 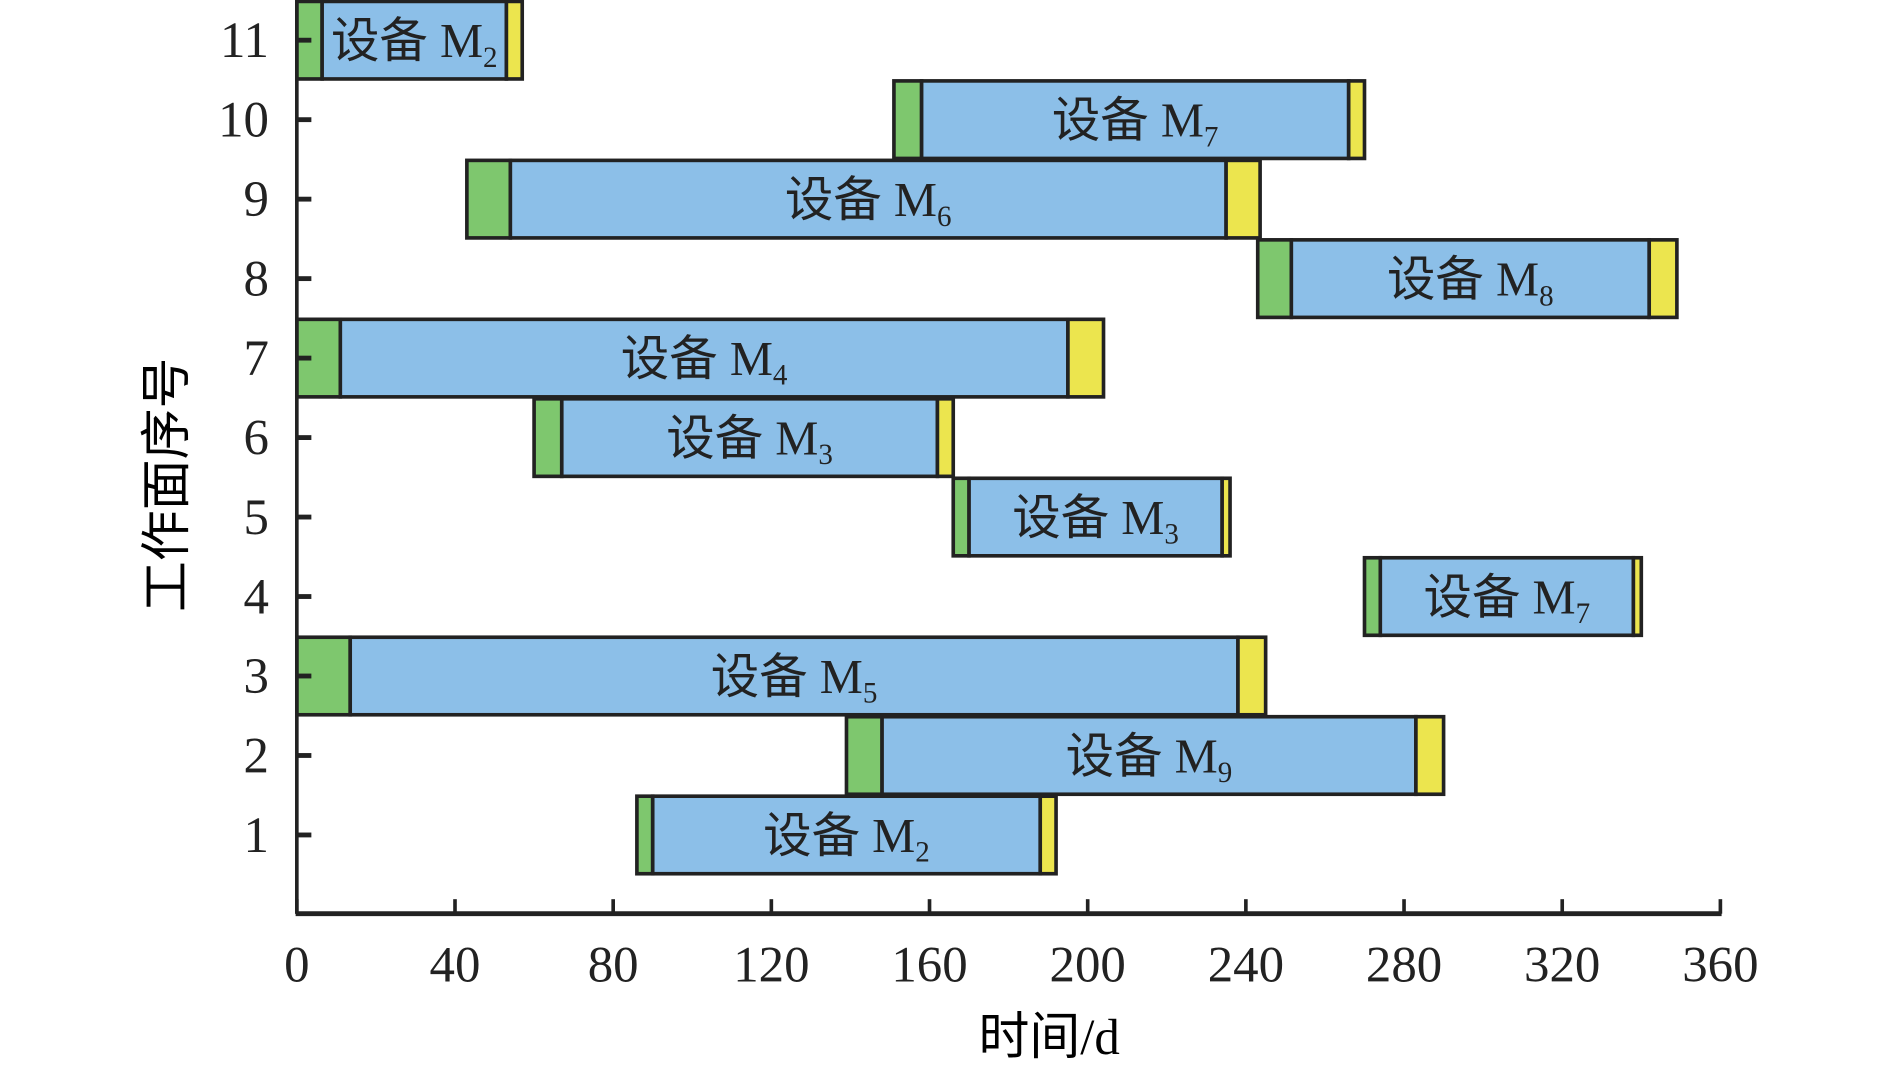 What do you see at coordinates (1225, 773) in the screenshot?
I see `task-label-subscript: 9` at bounding box center [1225, 773].